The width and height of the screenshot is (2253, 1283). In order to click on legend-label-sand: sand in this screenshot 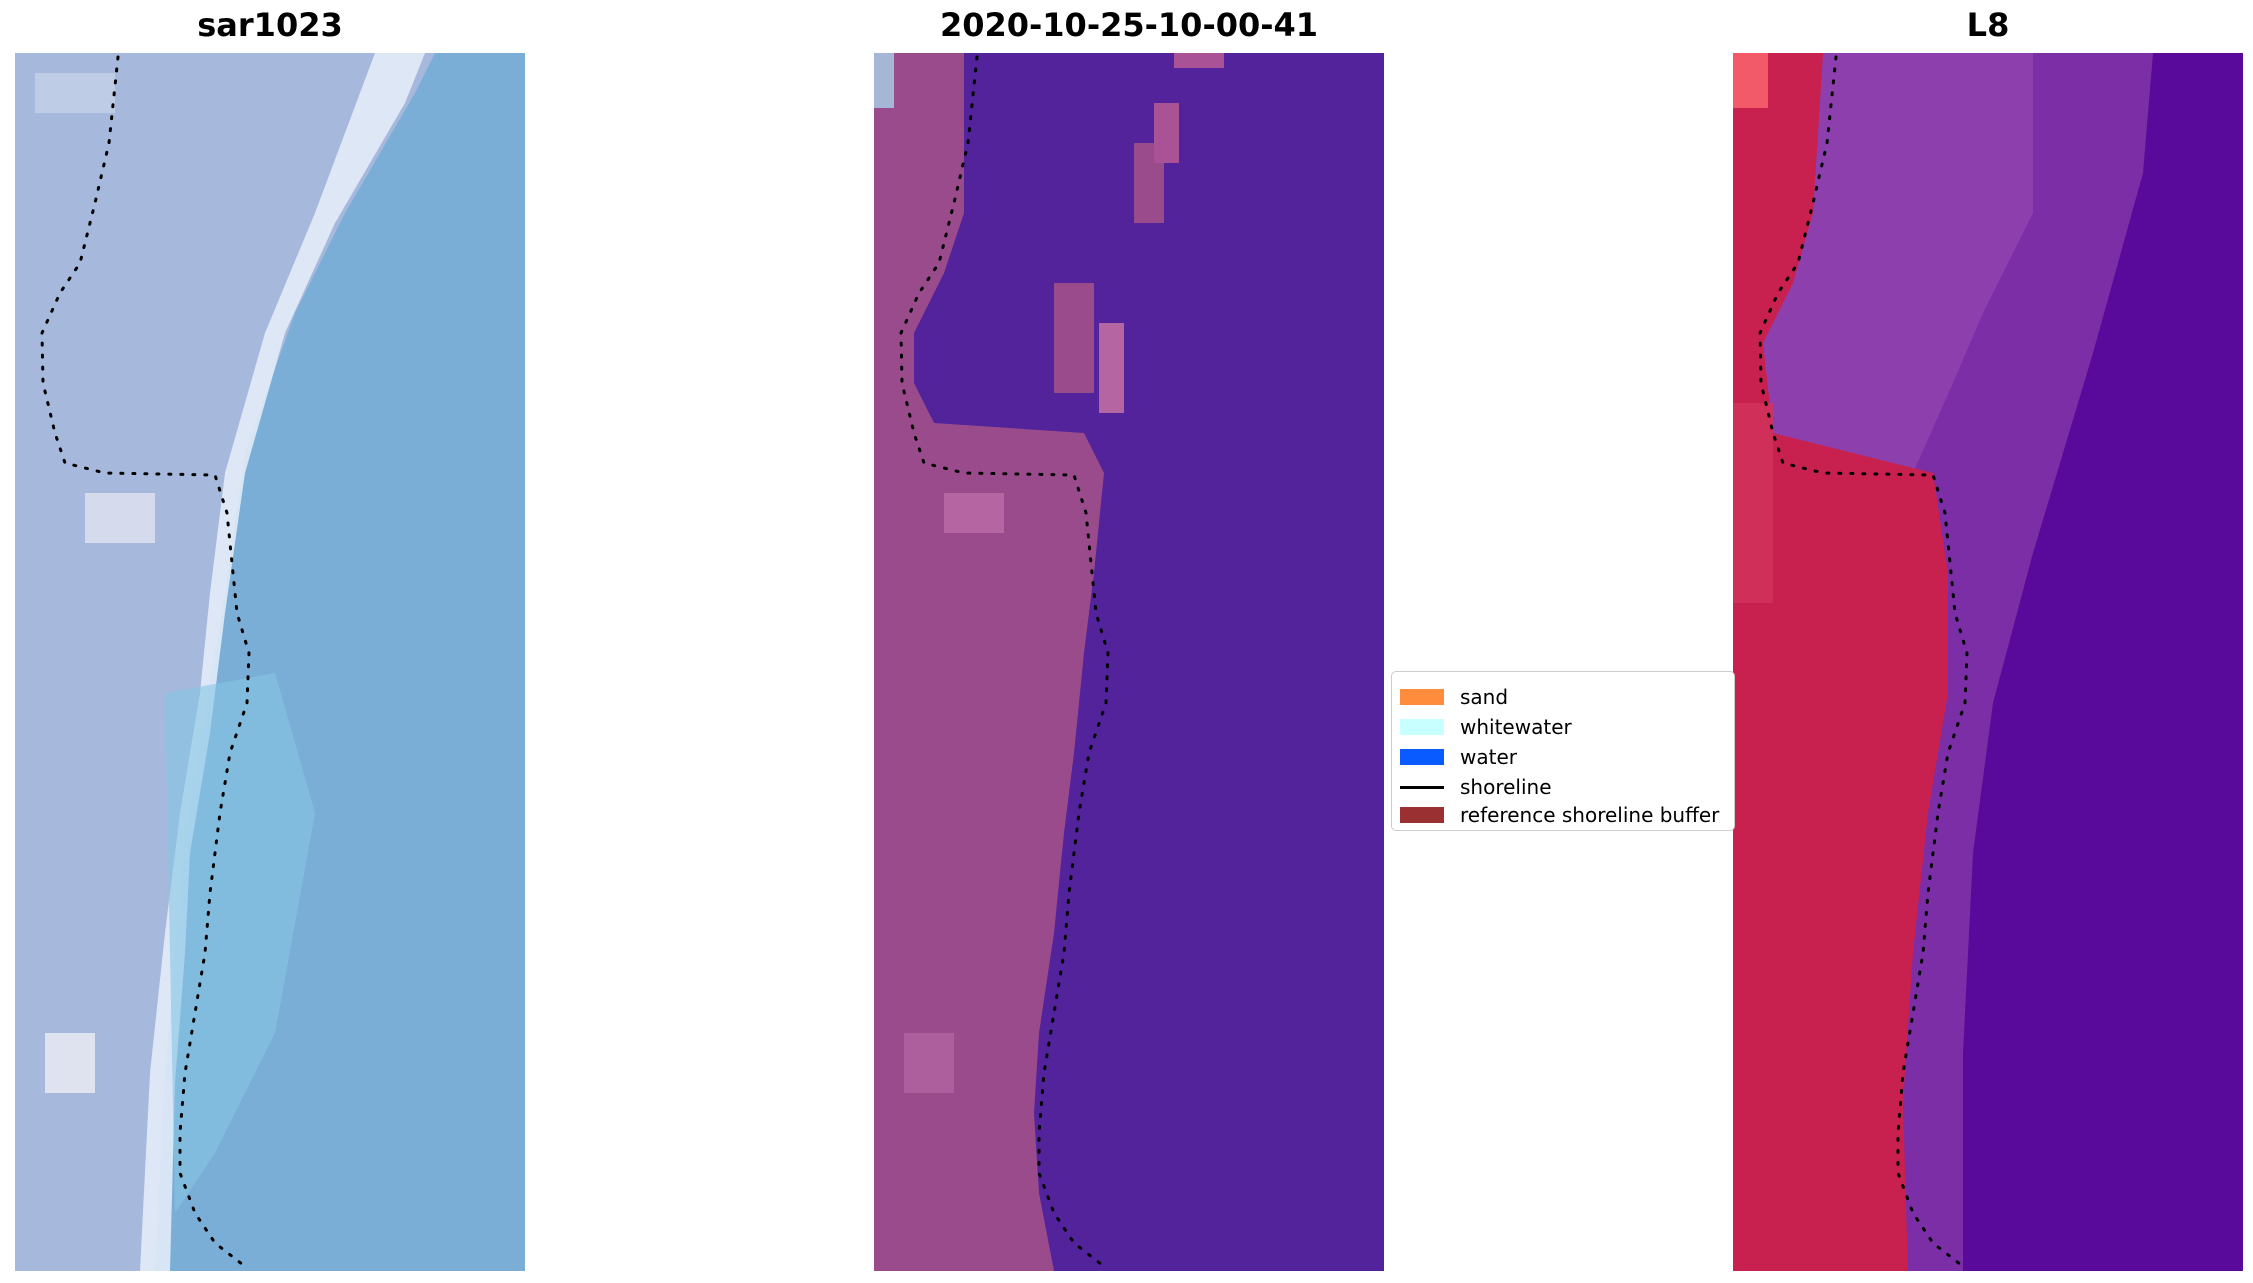, I will do `click(1484, 697)`.